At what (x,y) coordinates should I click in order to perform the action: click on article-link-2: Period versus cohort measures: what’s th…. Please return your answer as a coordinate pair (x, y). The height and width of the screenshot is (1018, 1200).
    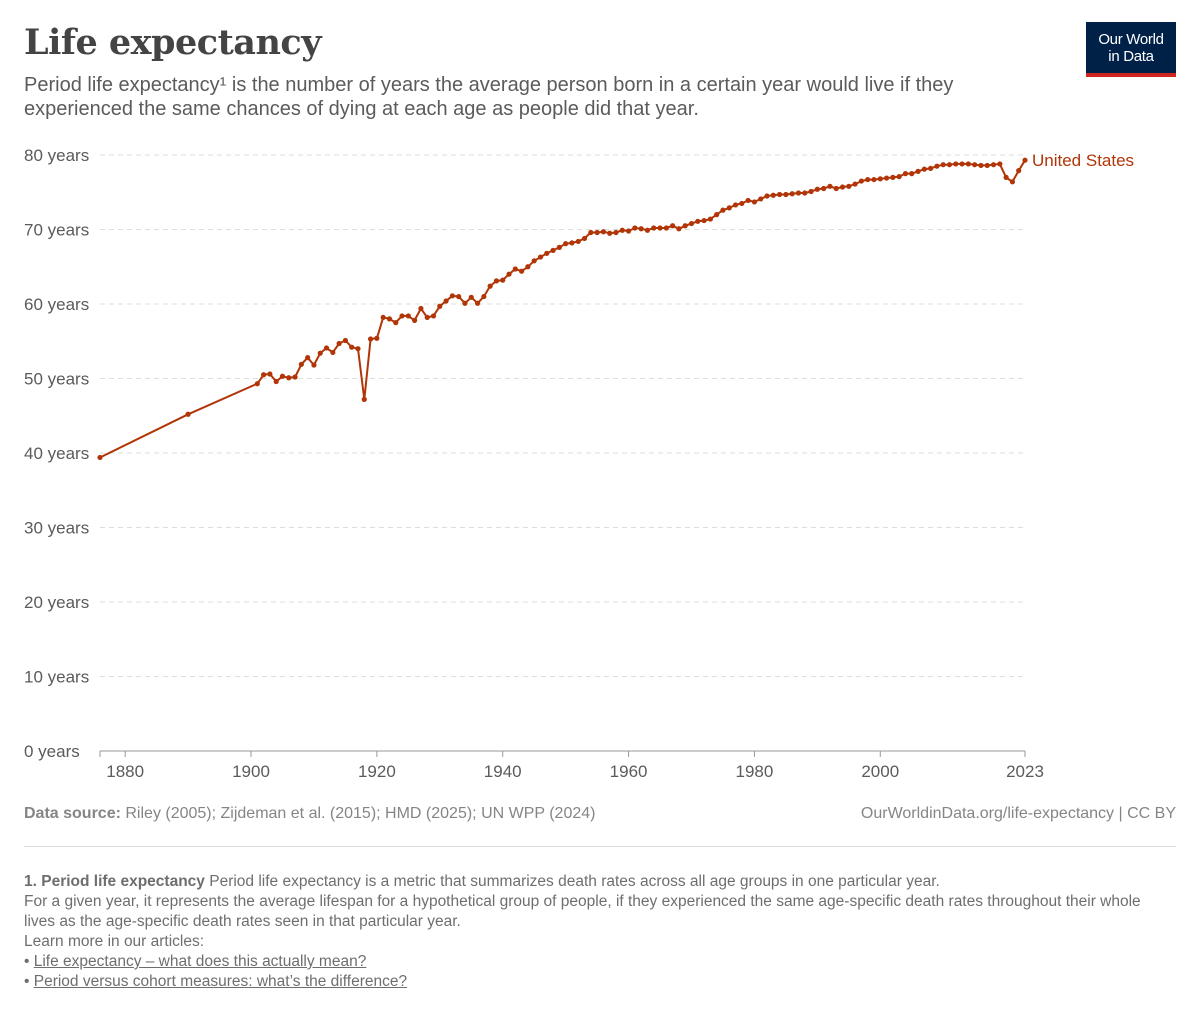
    Looking at the image, I should click on (220, 981).